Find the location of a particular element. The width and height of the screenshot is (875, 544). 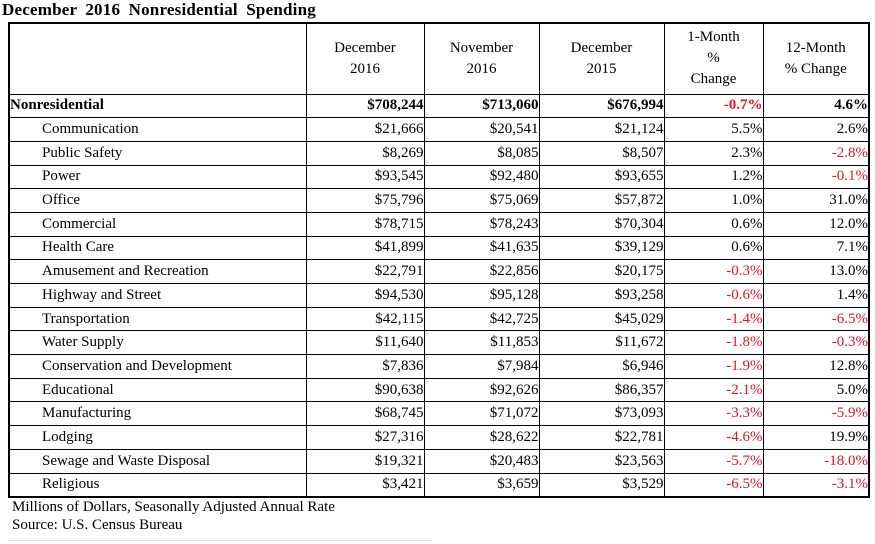

row-label: Religious is located at coordinates (157, 485).